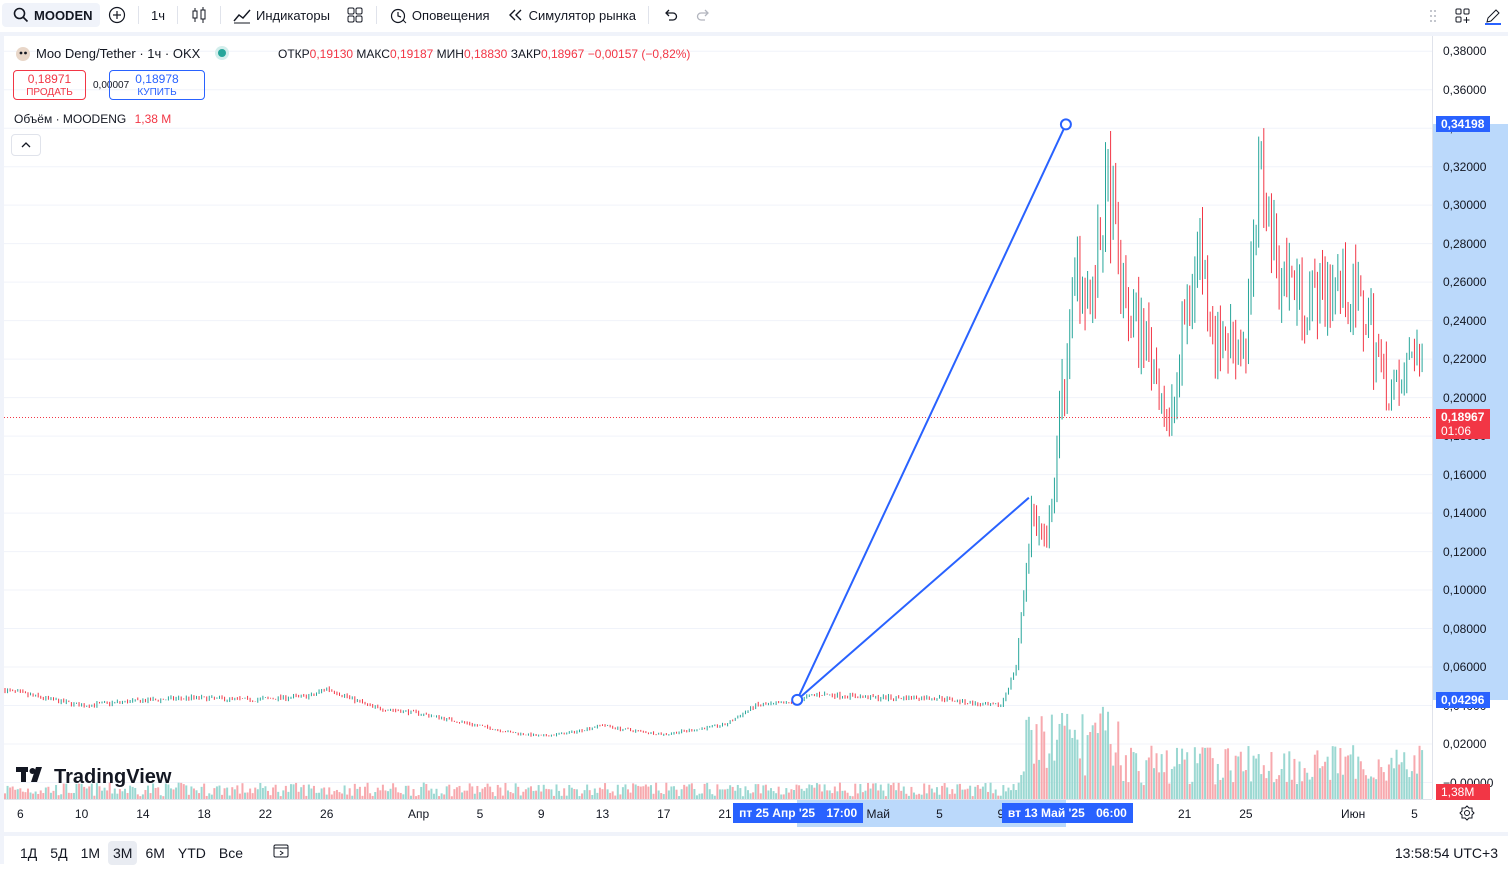 This screenshot has height=875, width=1508. I want to click on range-button-1Д: 1Д, so click(29, 852).